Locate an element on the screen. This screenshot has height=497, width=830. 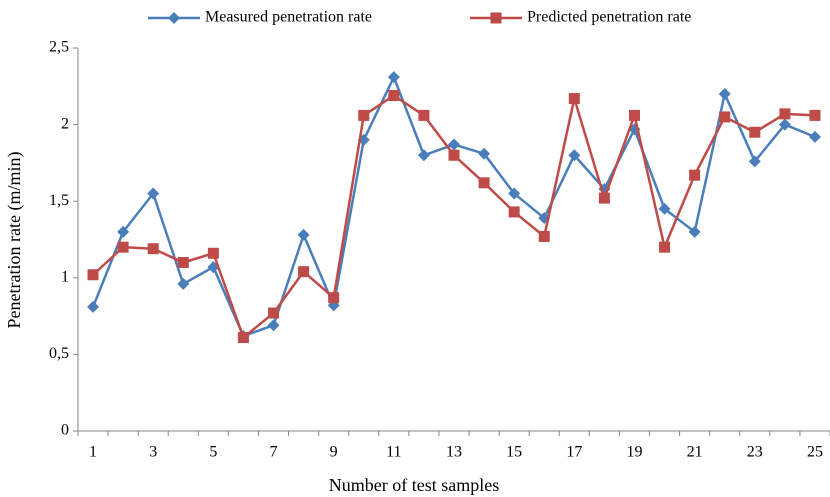
x-tick-label: 1 is located at coordinates (93, 452).